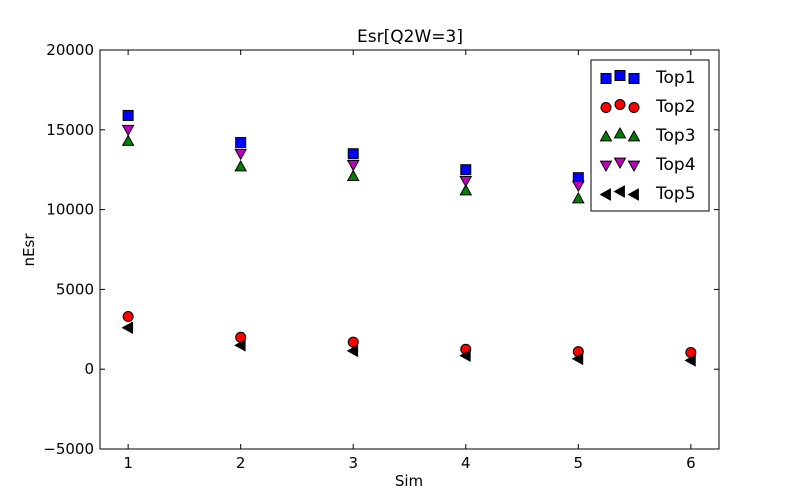  What do you see at coordinates (579, 463) in the screenshot?
I see `x-tick-label: 5` at bounding box center [579, 463].